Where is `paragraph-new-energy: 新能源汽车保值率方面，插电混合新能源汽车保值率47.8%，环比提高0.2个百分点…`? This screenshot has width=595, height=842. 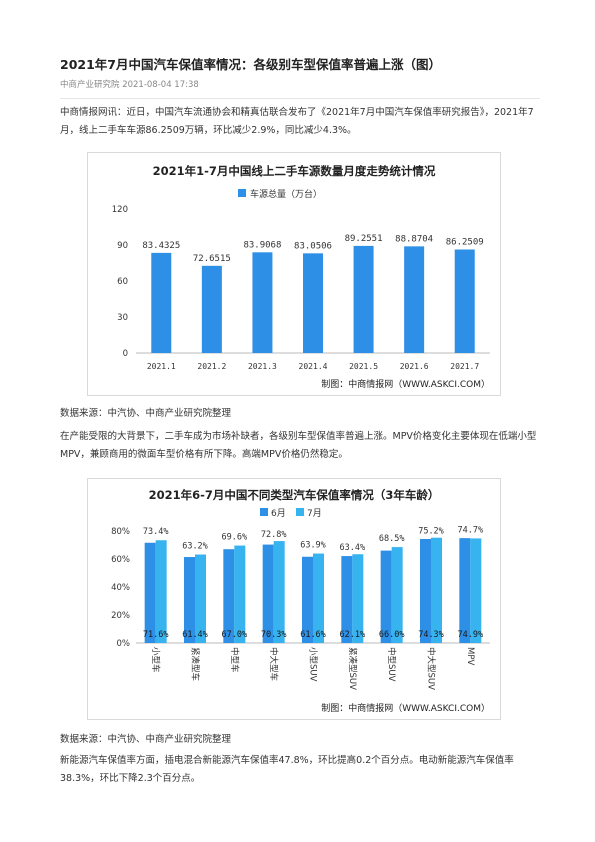
paragraph-new-energy: 新能源汽车保值率方面，插电混合新能源汽车保值率47.8%，环比提高0.2个百分点… is located at coordinates (287, 769).